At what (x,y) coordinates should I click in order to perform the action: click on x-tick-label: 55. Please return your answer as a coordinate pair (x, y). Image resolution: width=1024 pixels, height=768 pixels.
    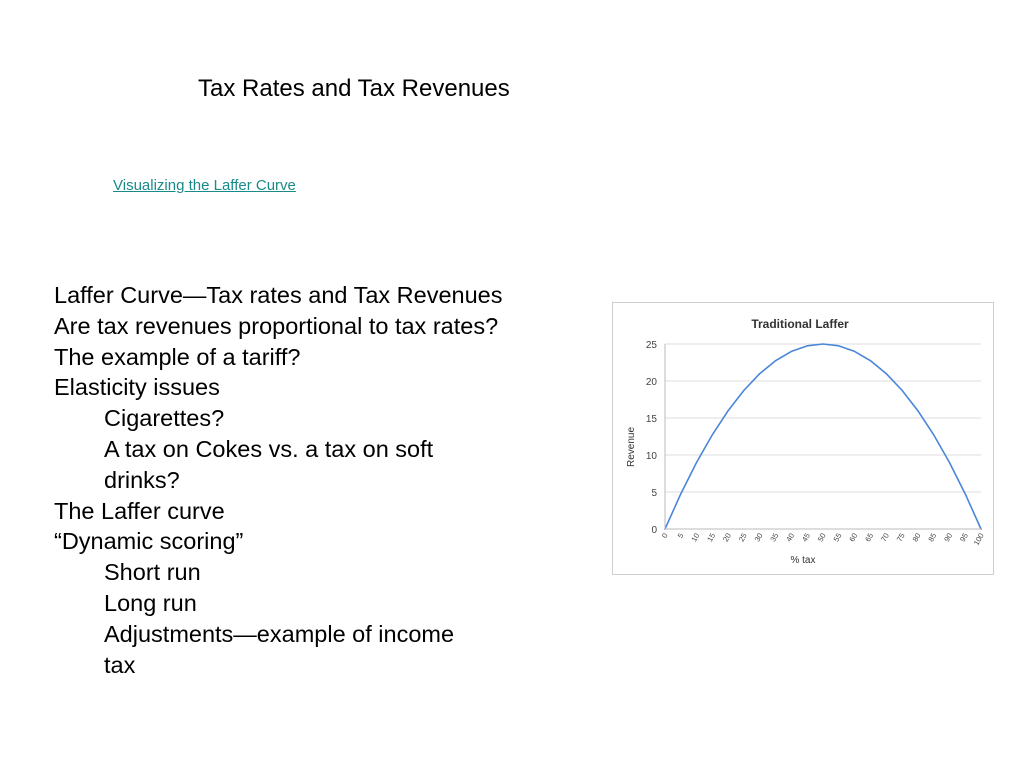
    Looking at the image, I should click on (838, 538).